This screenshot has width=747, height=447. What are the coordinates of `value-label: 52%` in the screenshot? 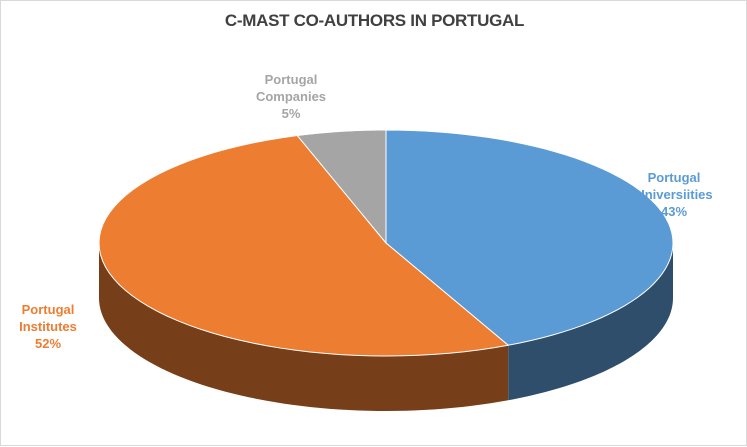 It's located at (48, 343).